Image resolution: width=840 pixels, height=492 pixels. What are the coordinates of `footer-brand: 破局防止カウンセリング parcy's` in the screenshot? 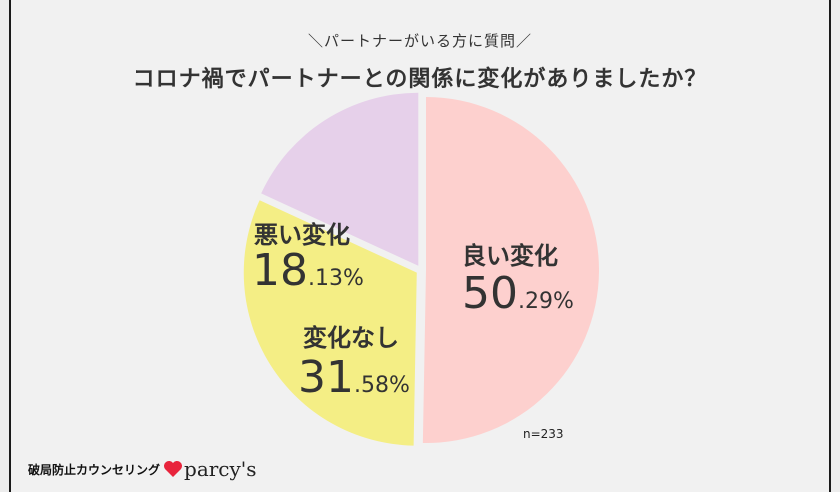 It's located at (142, 469).